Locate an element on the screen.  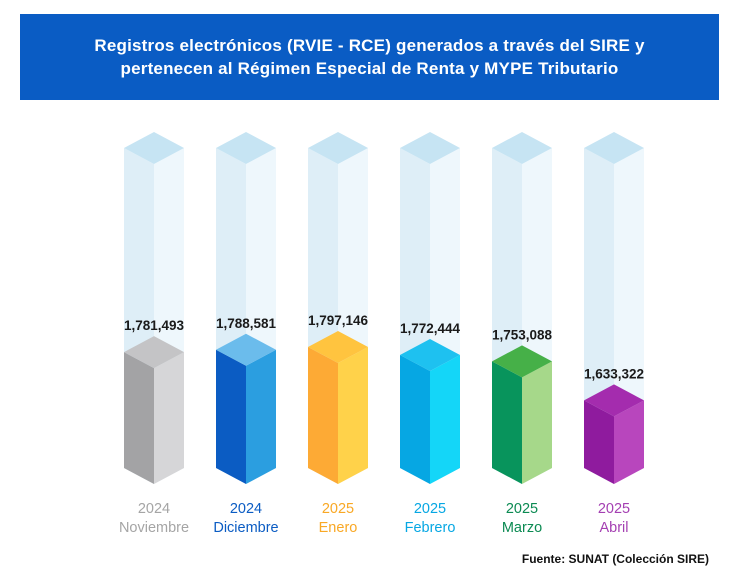
x-tick-month: Abril is located at coordinates (613, 528).